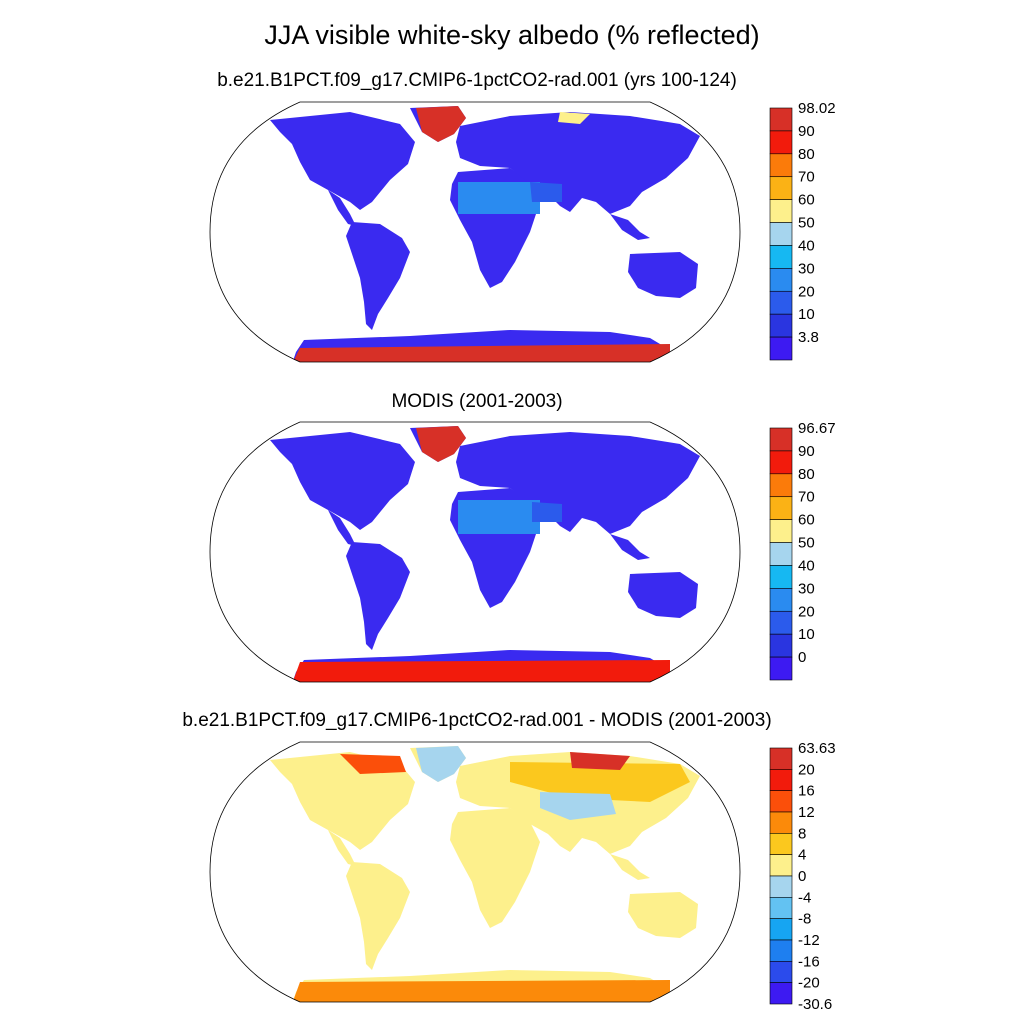 This screenshot has width=1024, height=1024. Describe the element at coordinates (475, 872) in the screenshot. I see `map-panel-difference` at that location.